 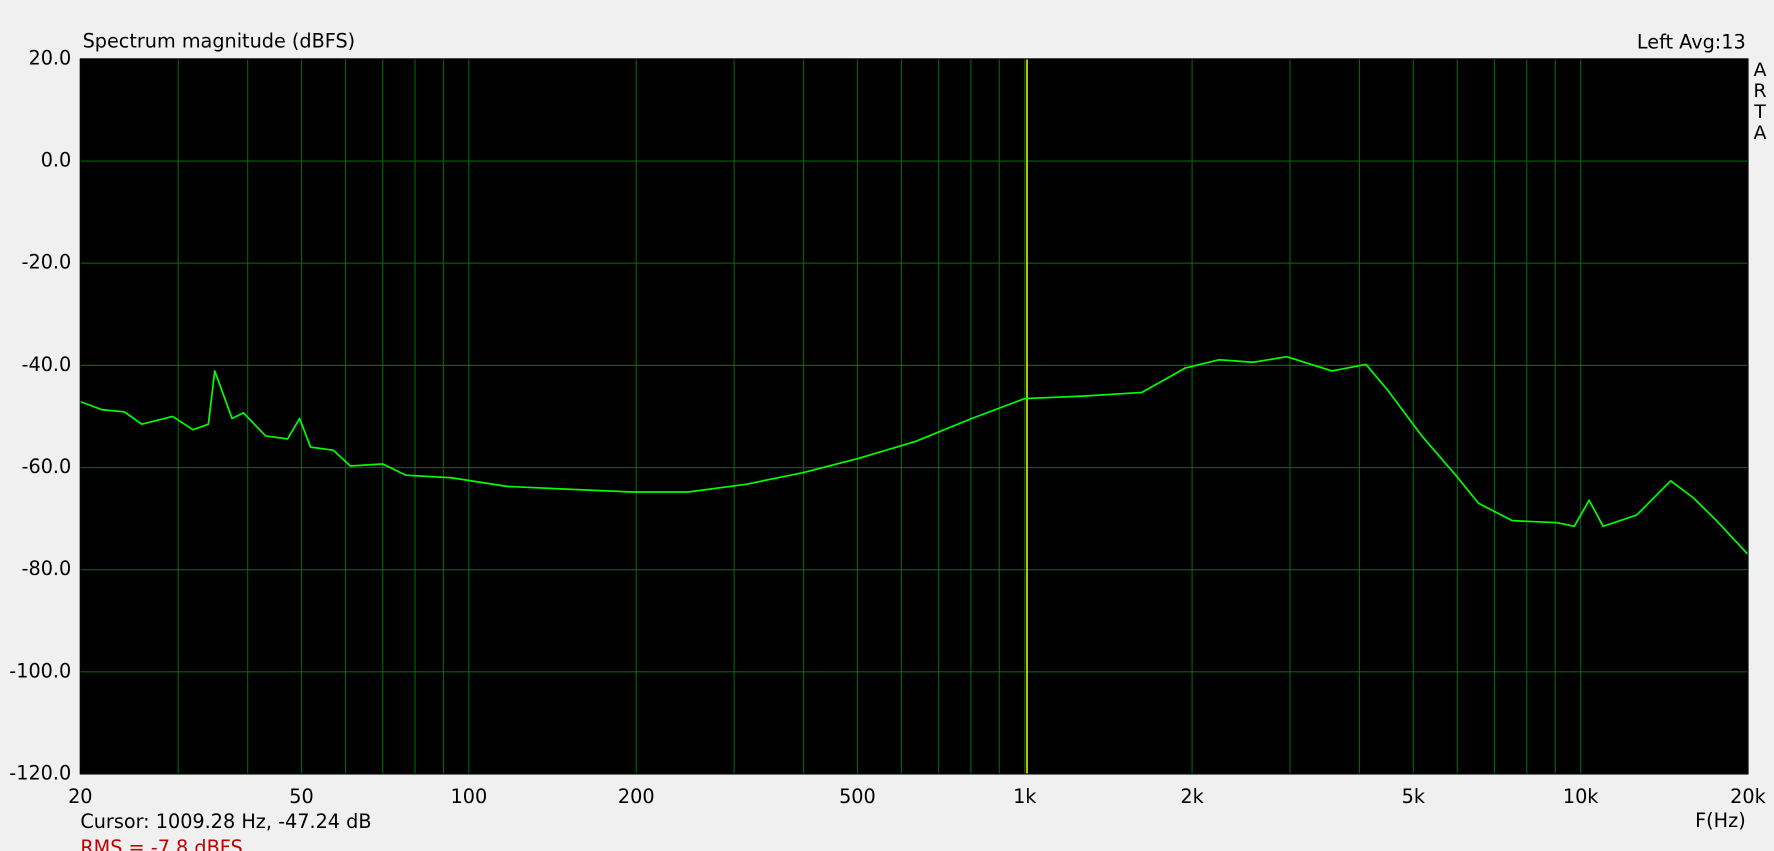 What do you see at coordinates (225, 821) in the screenshot?
I see `cursor-readout: Cursor: 1009.28 Hz, -47.24 dB` at bounding box center [225, 821].